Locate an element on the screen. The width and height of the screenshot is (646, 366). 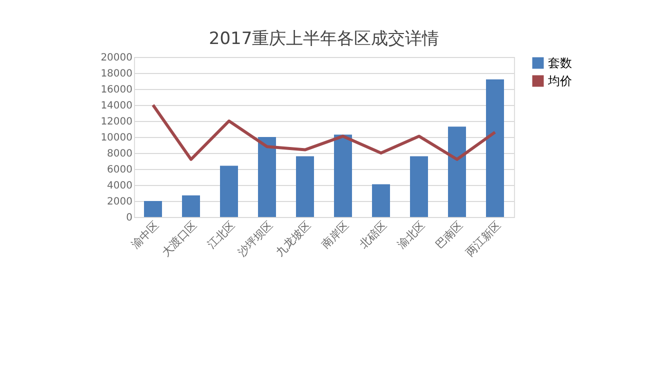
y-tick-label: 6000 is located at coordinates (119, 170).